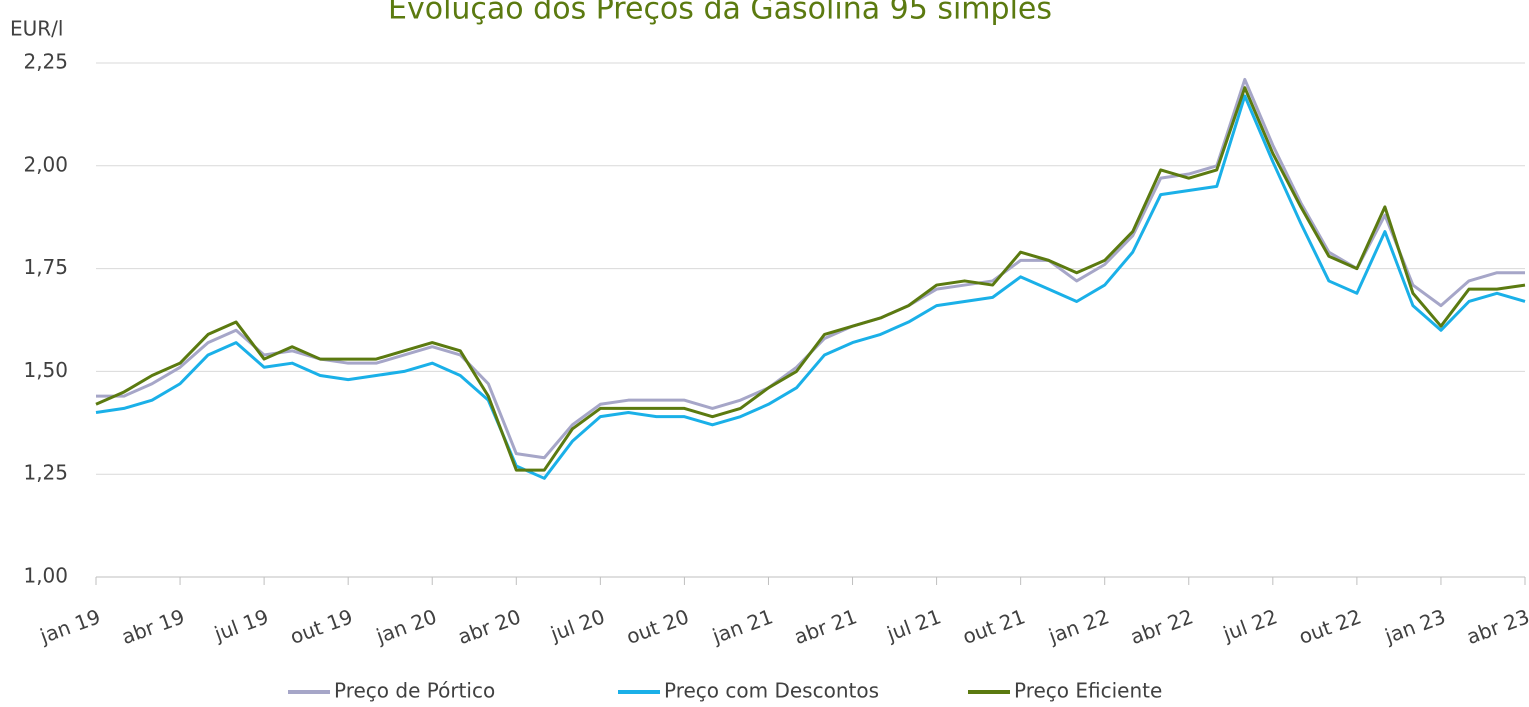 Image resolution: width=1529 pixels, height=707 pixels. What do you see at coordinates (825, 626) in the screenshot?
I see `x-tick-label: abr 21` at bounding box center [825, 626].